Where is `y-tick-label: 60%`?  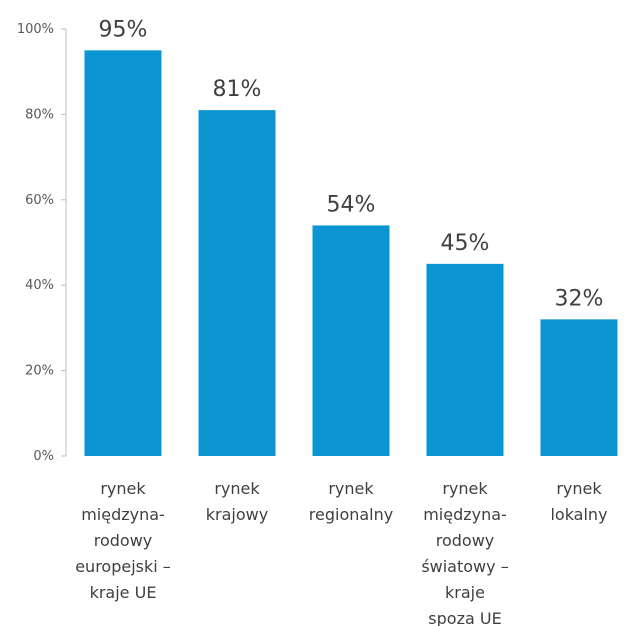 y-tick-label: 60% is located at coordinates (39, 200).